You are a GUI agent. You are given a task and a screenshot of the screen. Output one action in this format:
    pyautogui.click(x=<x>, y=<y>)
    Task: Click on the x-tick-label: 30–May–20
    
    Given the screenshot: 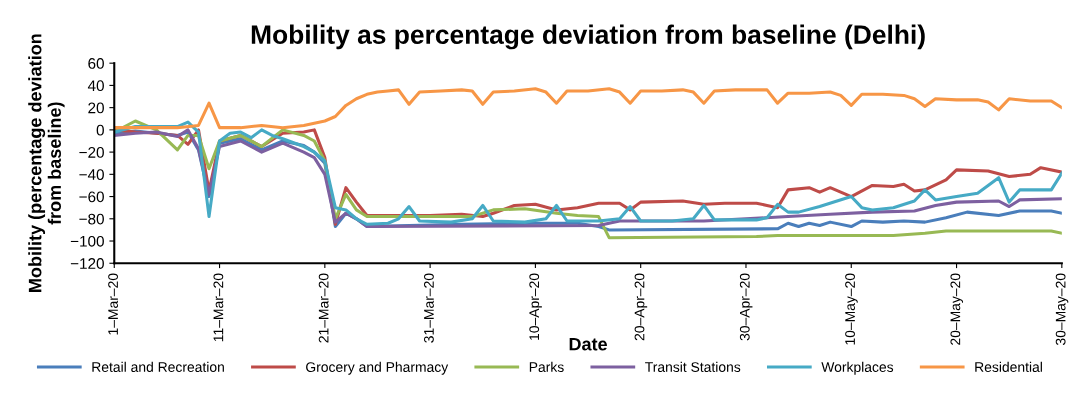 What is the action you would take?
    pyautogui.click(x=1062, y=309)
    